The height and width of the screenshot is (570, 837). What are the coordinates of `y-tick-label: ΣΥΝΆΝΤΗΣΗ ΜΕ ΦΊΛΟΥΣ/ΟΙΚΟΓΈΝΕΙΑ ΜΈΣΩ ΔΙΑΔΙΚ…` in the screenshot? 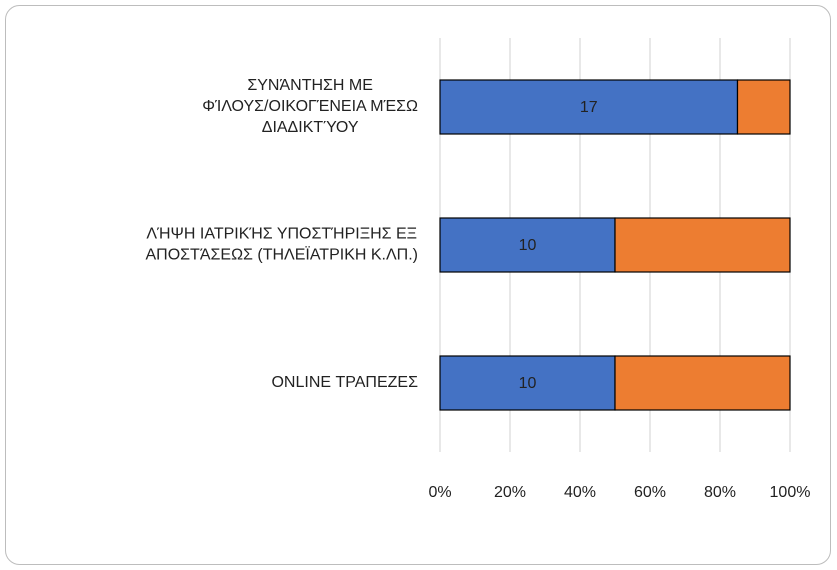 It's located at (310, 106).